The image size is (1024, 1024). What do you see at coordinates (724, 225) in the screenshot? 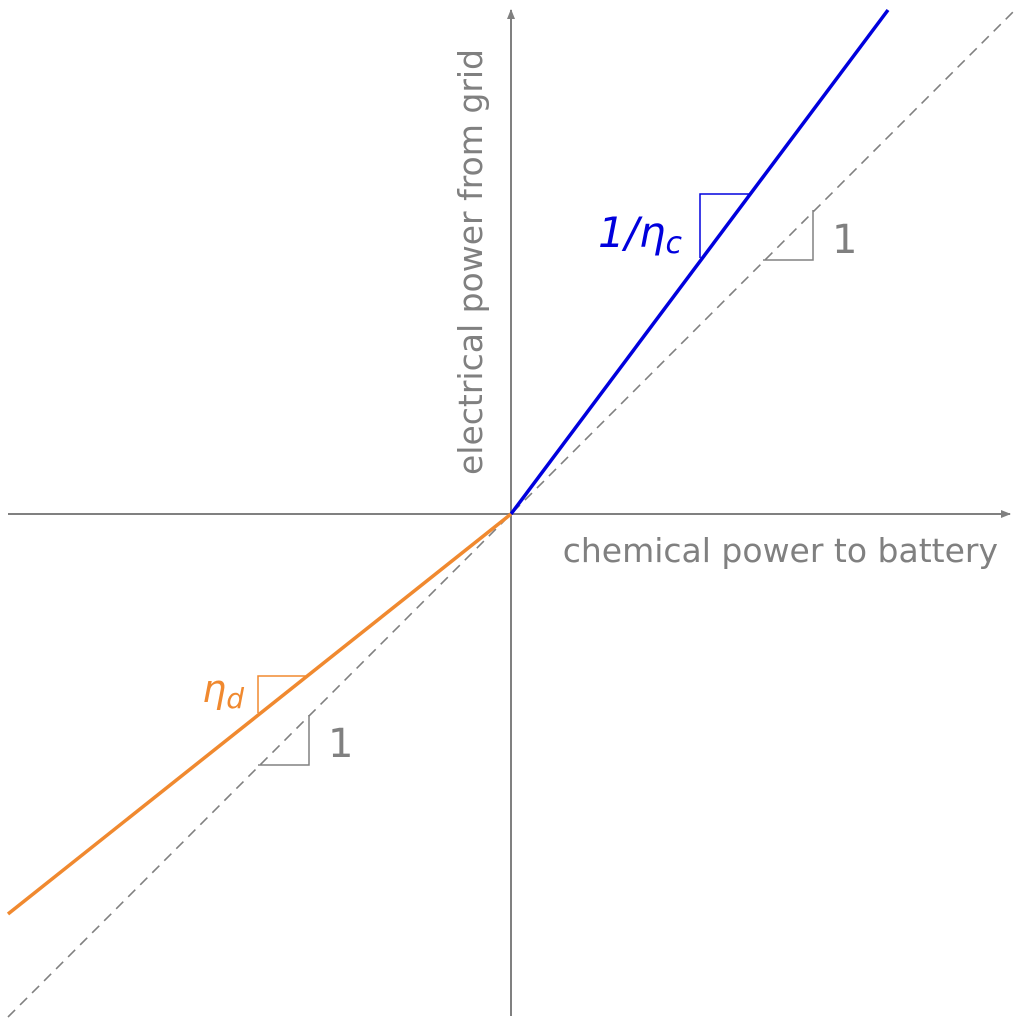
I see `charge-slope-triangle` at bounding box center [724, 225].